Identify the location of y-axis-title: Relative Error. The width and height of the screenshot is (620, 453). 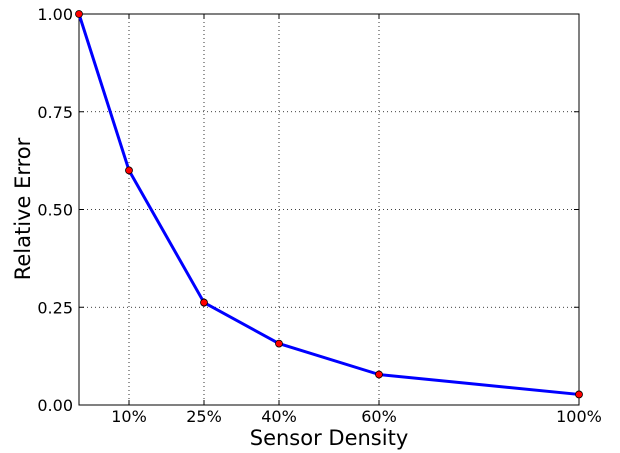
(23, 208).